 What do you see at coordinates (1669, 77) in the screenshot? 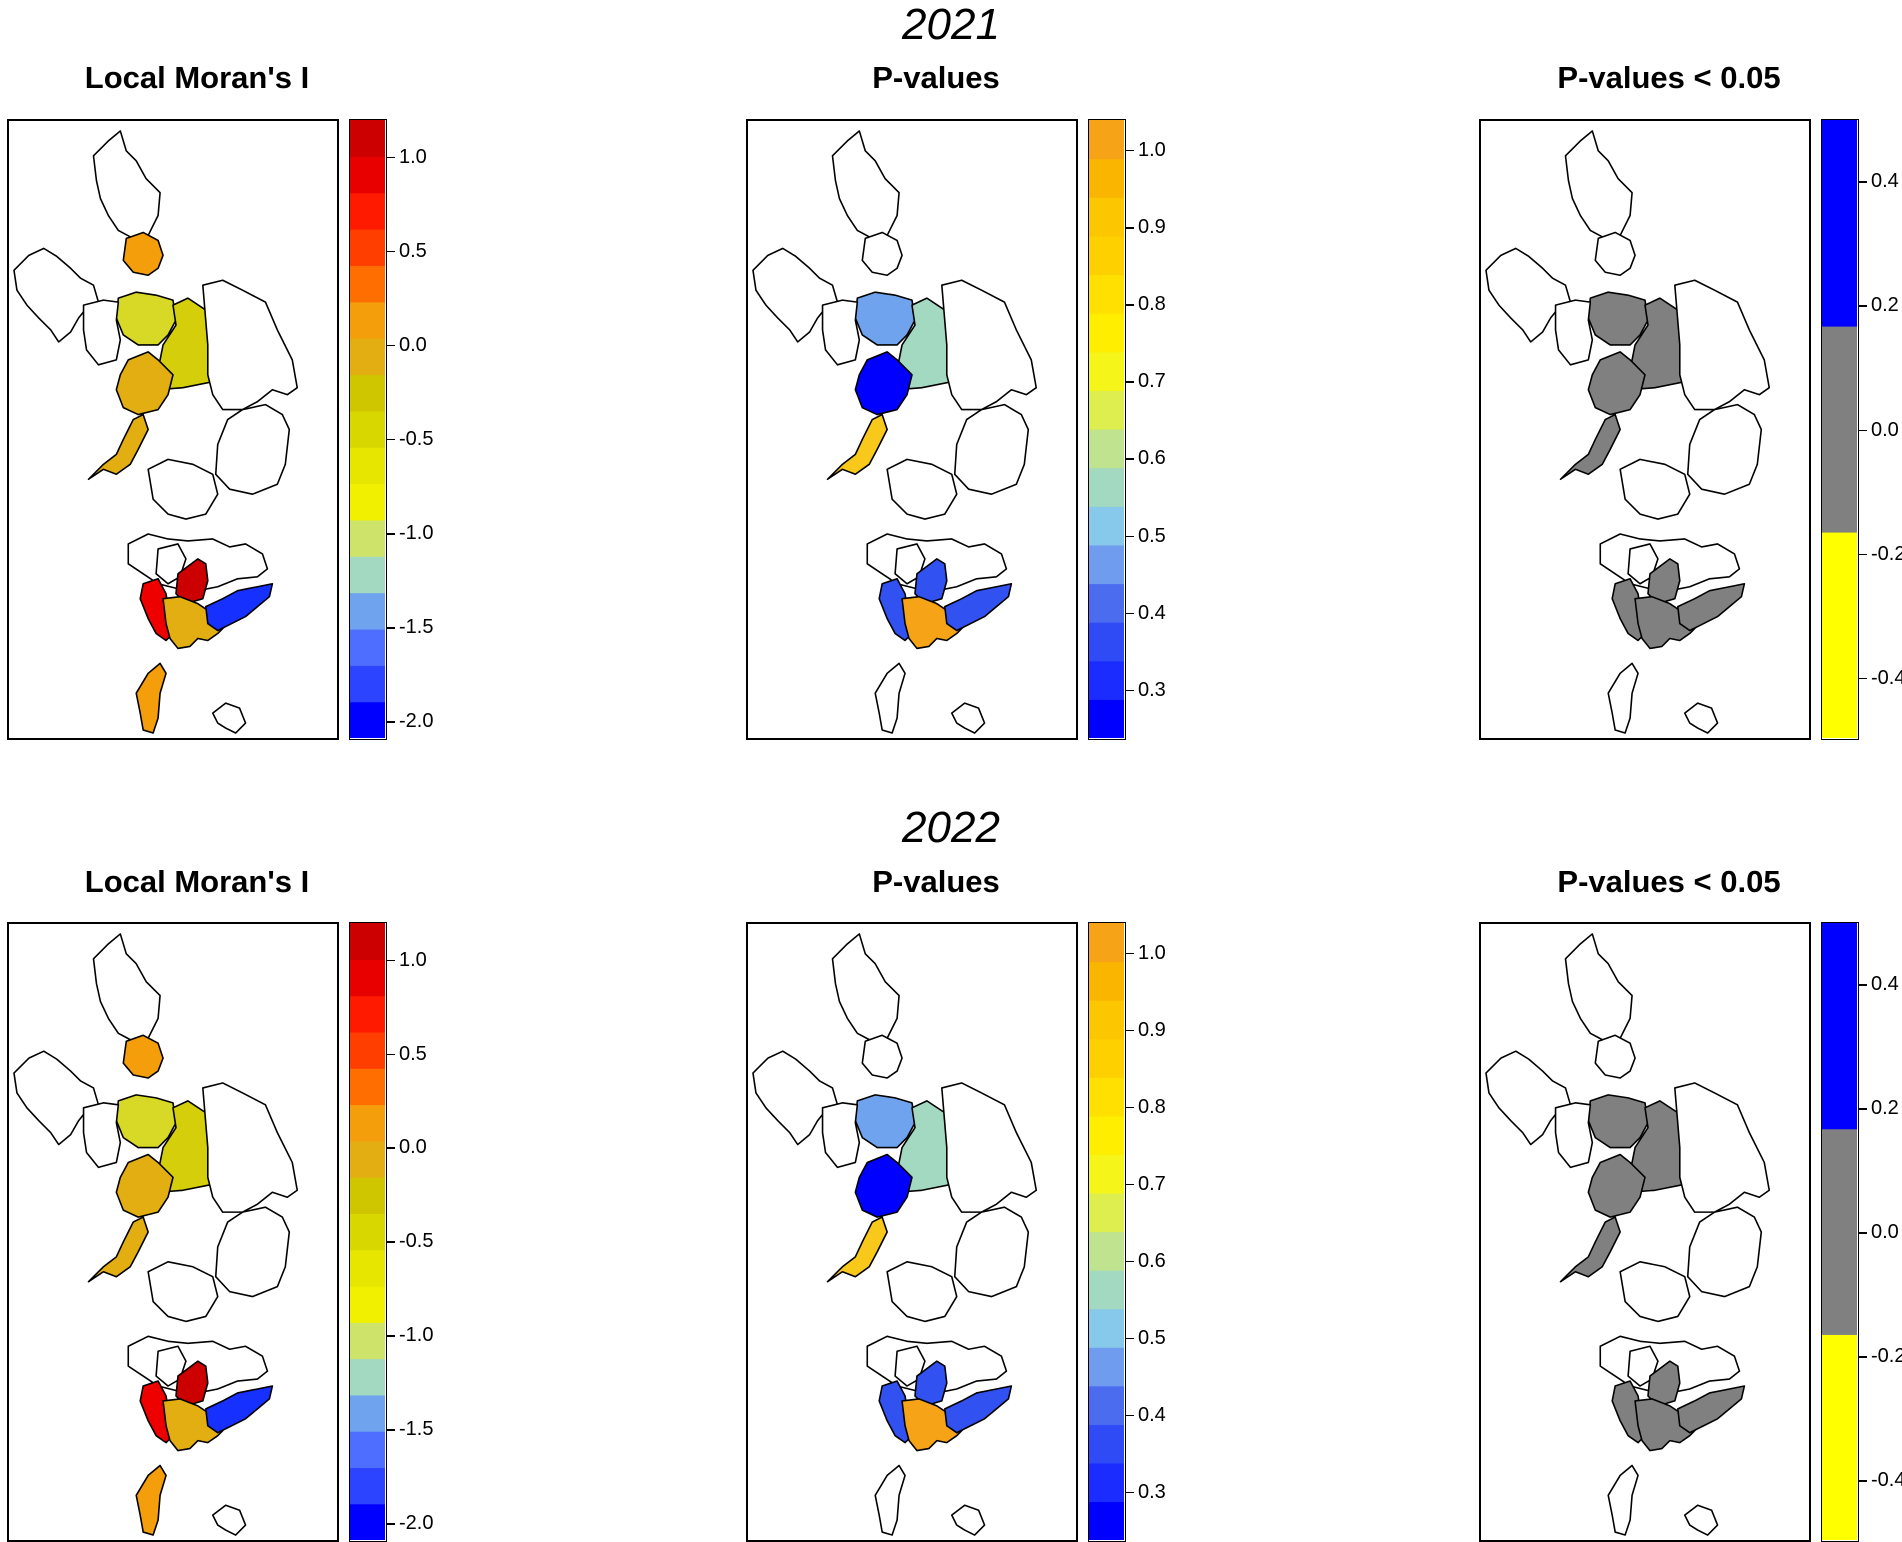
I see `panel-title-sig-2021: P-values < 0.05` at bounding box center [1669, 77].